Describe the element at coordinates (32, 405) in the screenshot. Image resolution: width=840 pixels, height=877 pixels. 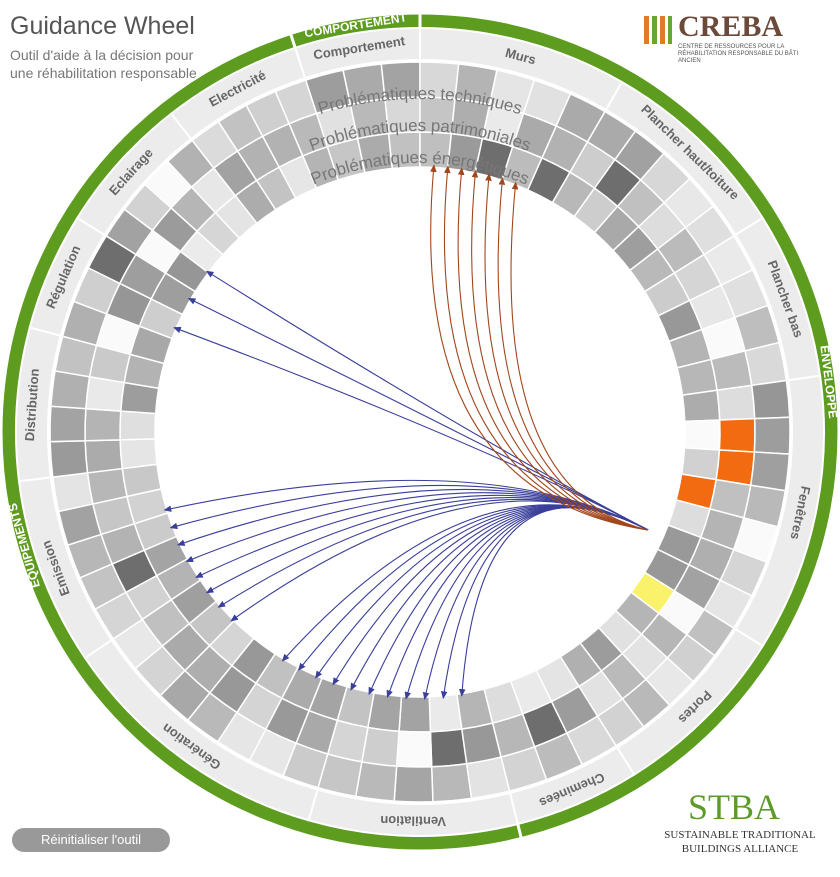
I see `sector-label: Distribution` at that location.